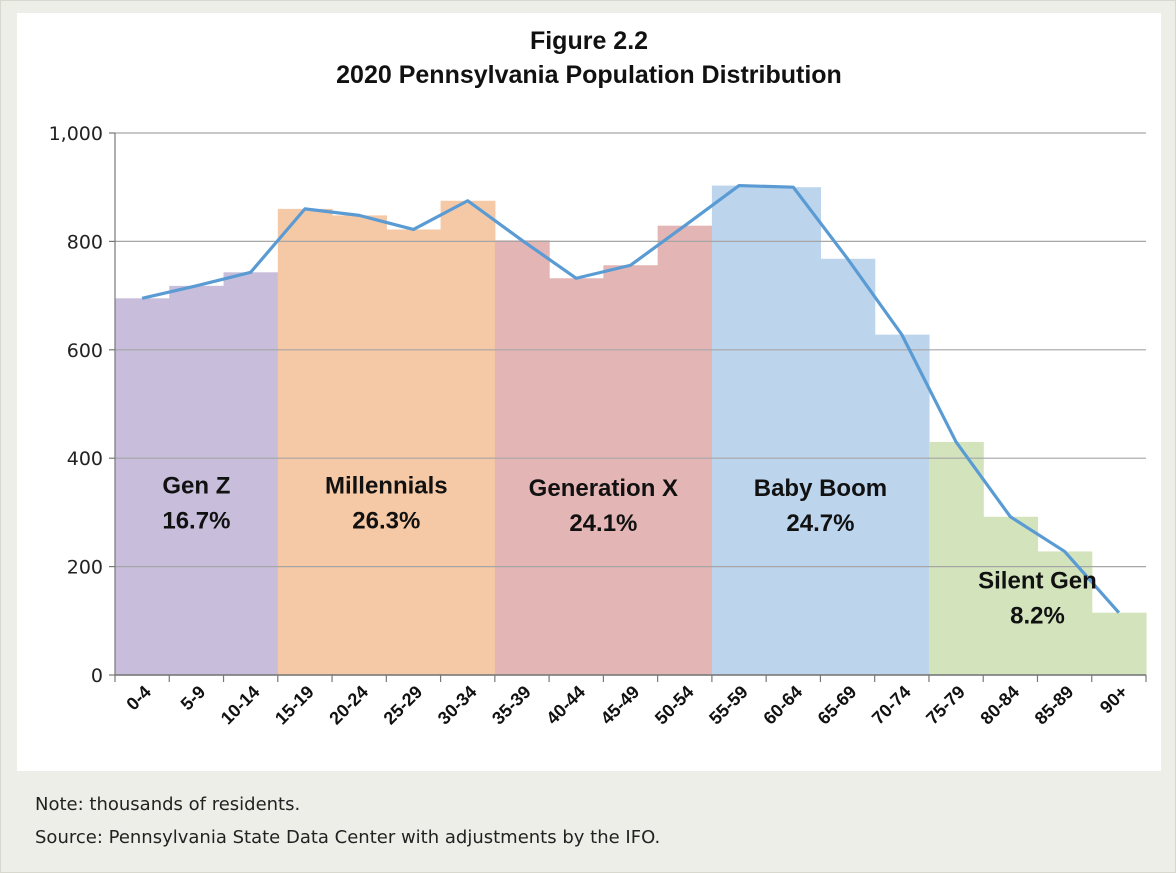 This screenshot has height=873, width=1176. What do you see at coordinates (348, 705) in the screenshot?
I see `x-tick-label-20-24: 20-24` at bounding box center [348, 705].